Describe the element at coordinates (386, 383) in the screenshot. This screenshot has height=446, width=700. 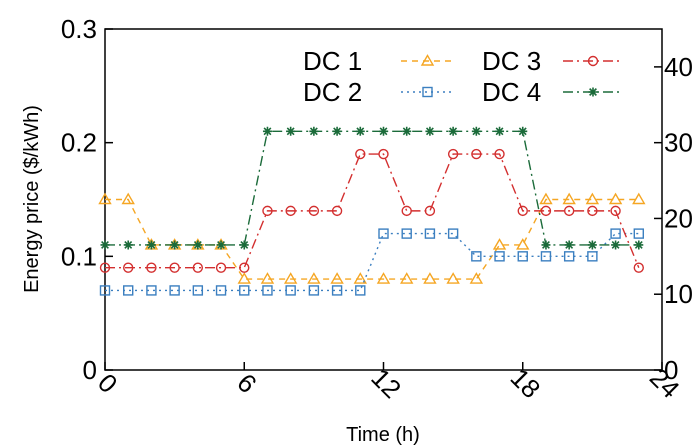
I see `x-tick-label: 12` at that location.